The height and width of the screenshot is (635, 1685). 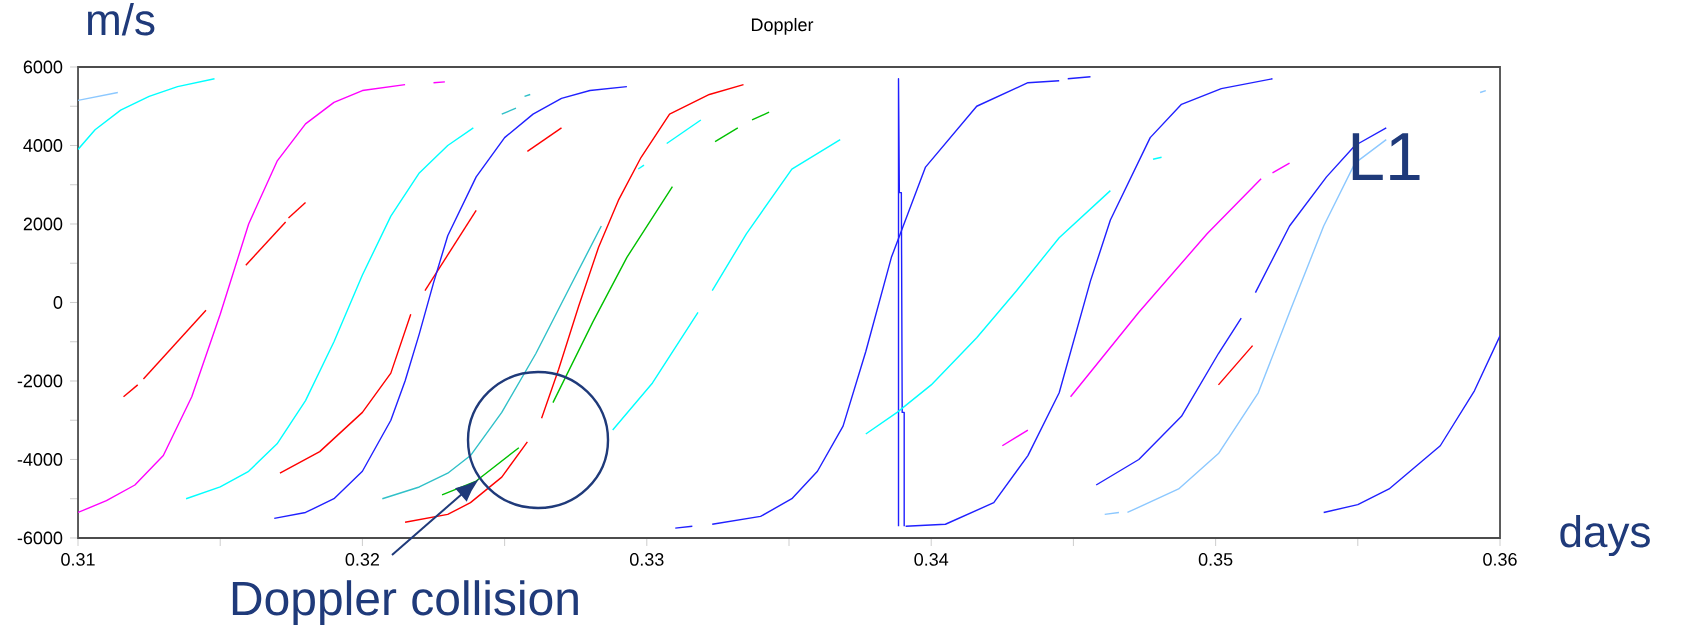 What do you see at coordinates (40, 381) in the screenshot?
I see `y-tick-label: -2000` at bounding box center [40, 381].